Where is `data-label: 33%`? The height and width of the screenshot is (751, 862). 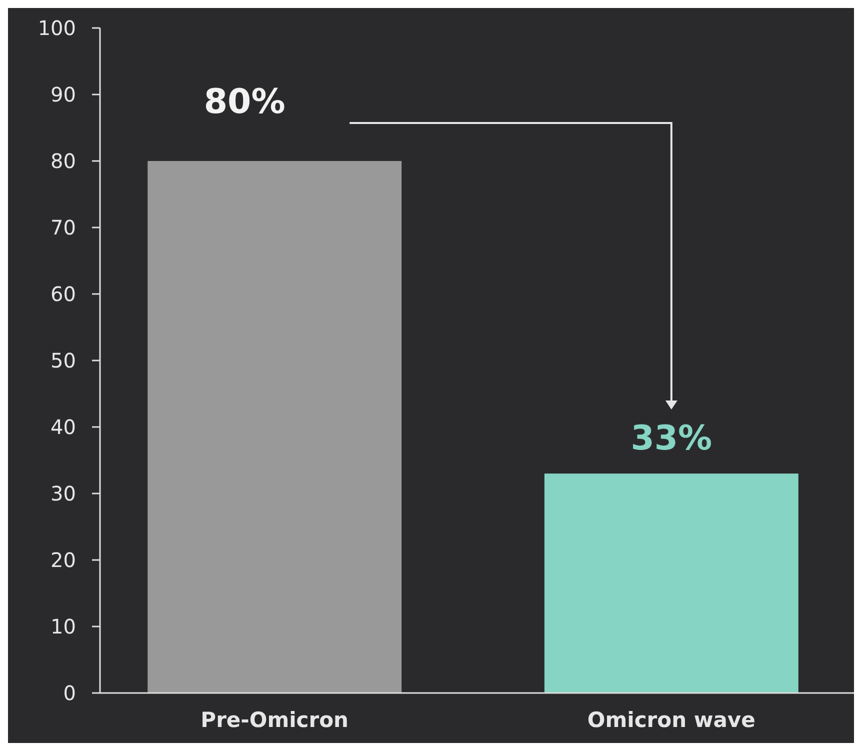
data-label: 33% is located at coordinates (671, 438).